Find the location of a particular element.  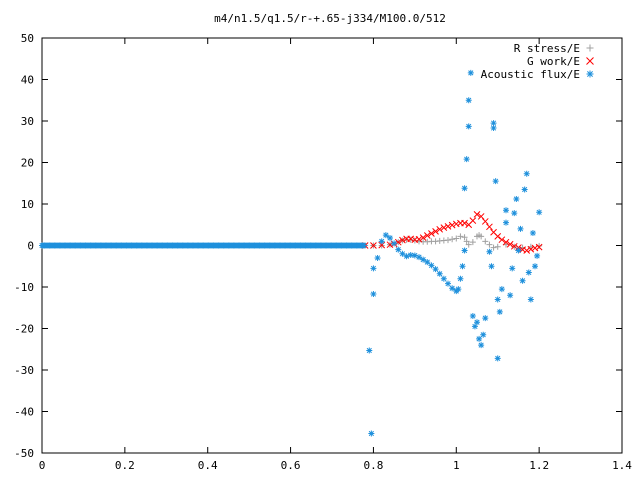

chart-title: m4/n1.5/q1.5/r-+.65-j334/M100.0/512 is located at coordinates (330, 18).